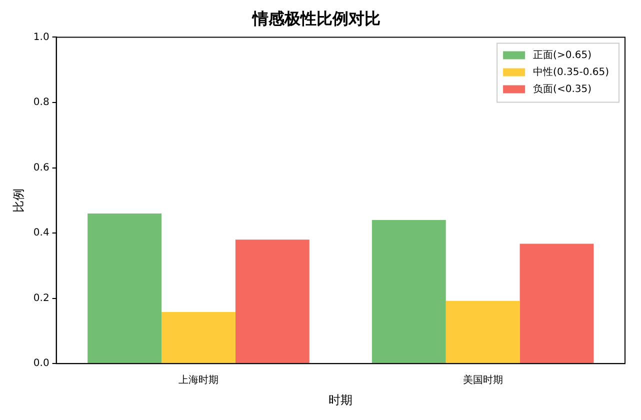 This screenshot has width=641, height=420. What do you see at coordinates (316, 18) in the screenshot?
I see `chart-title: 情感极性比例对比` at bounding box center [316, 18].